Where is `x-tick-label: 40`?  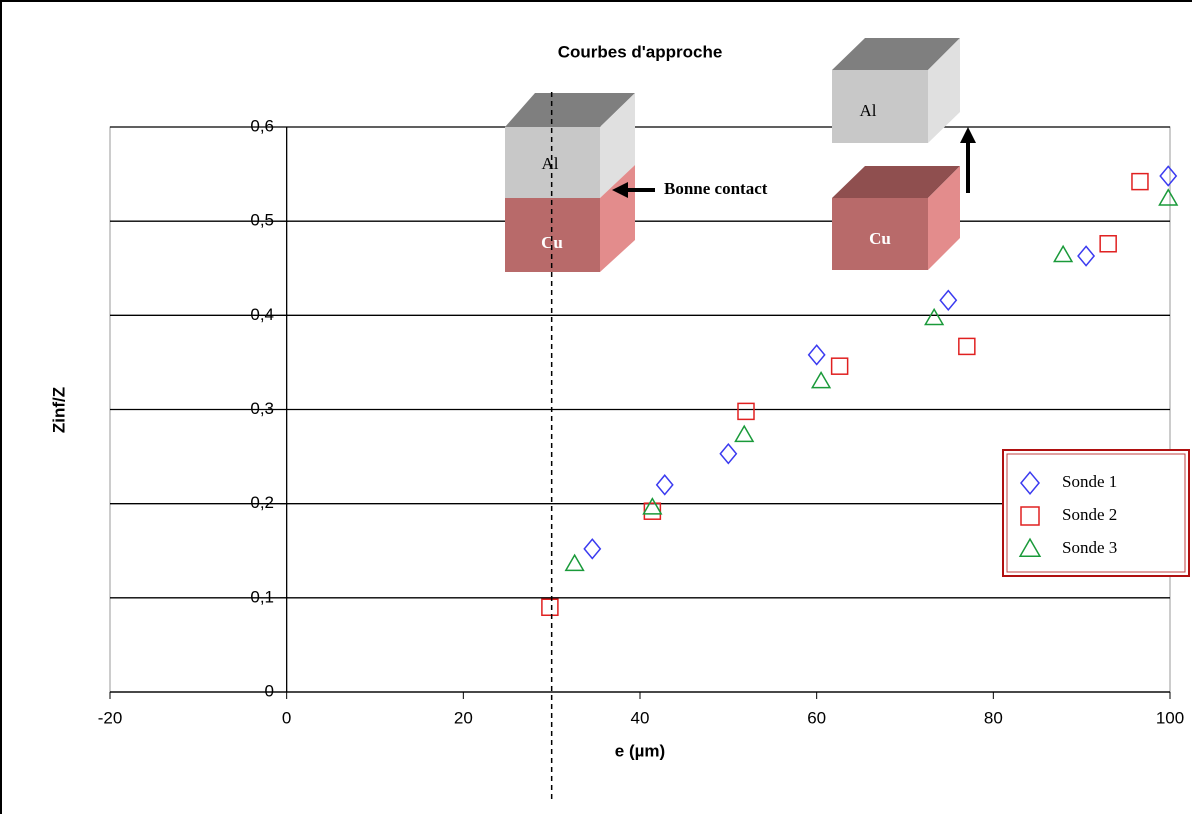 x-tick-label: 40 is located at coordinates (640, 717).